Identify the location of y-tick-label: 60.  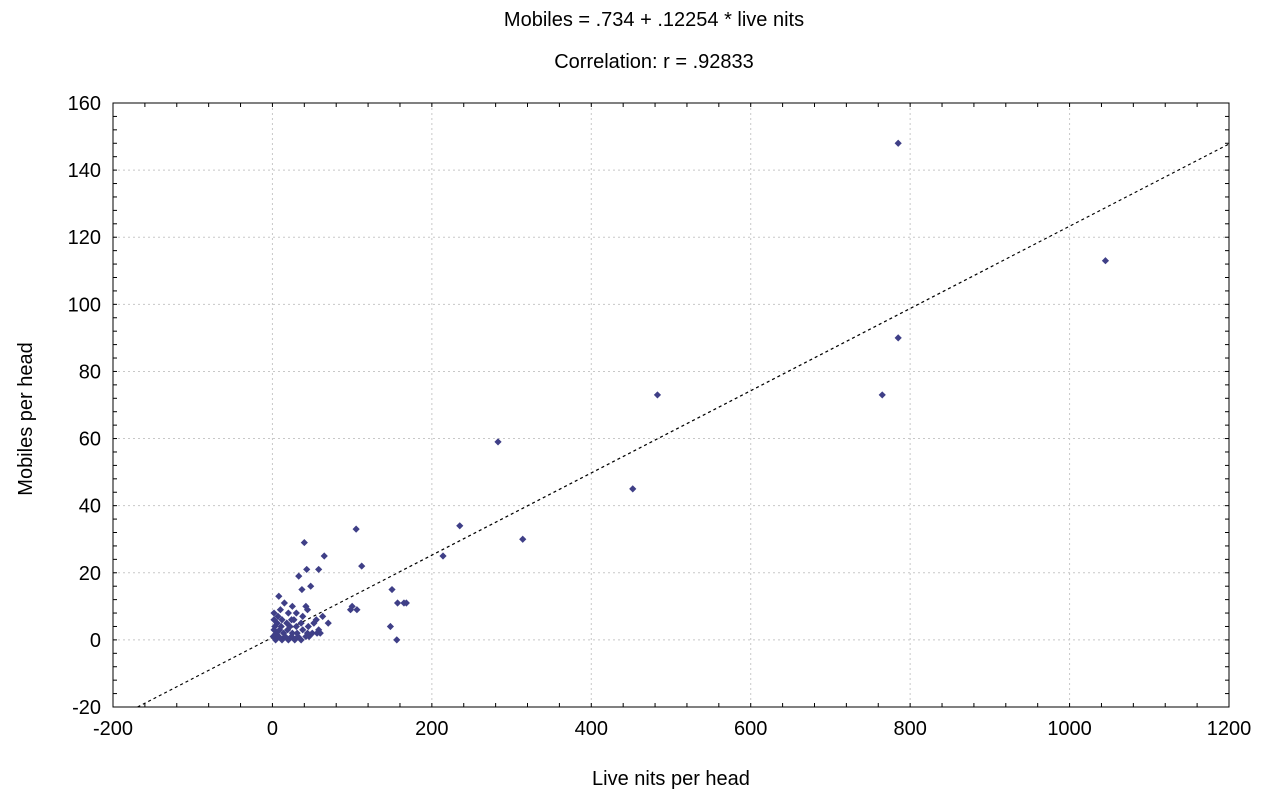
(90, 440).